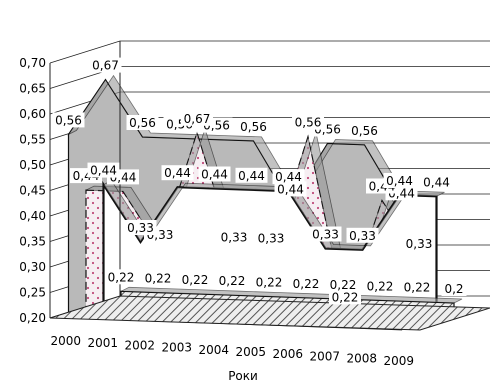 The image size is (490, 383). What do you see at coordinates (32, 140) in the screenshot?
I see `y-tick-label: 0,55` at bounding box center [32, 140].